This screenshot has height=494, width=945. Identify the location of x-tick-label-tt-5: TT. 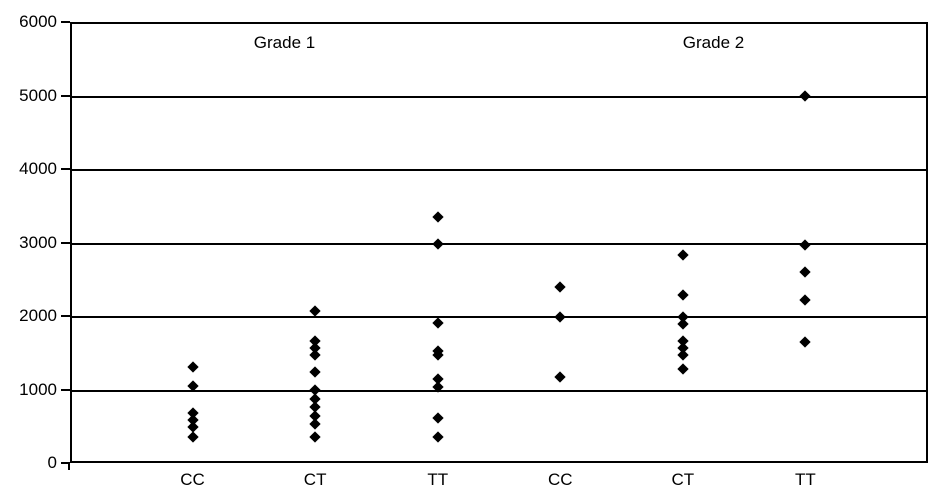
(805, 479).